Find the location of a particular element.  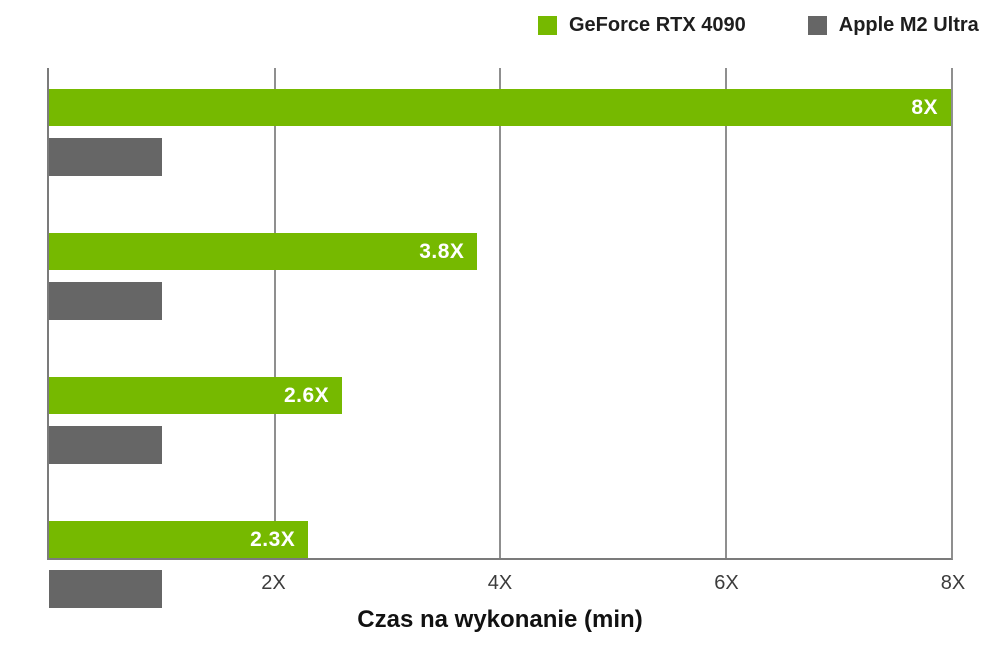

rtx4090-bar-1: 8X is located at coordinates (500, 107).